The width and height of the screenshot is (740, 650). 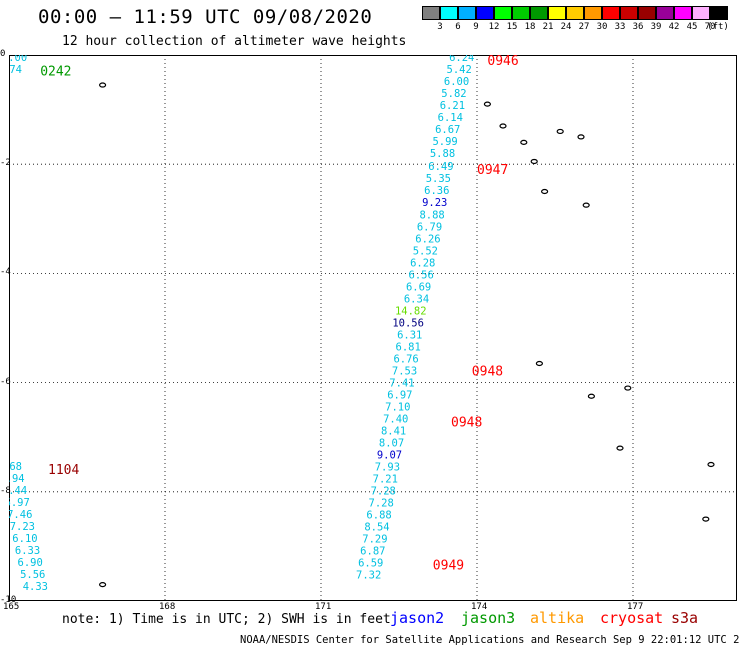 I want to click on pass-time-label: 0946, so click(x=502, y=62).